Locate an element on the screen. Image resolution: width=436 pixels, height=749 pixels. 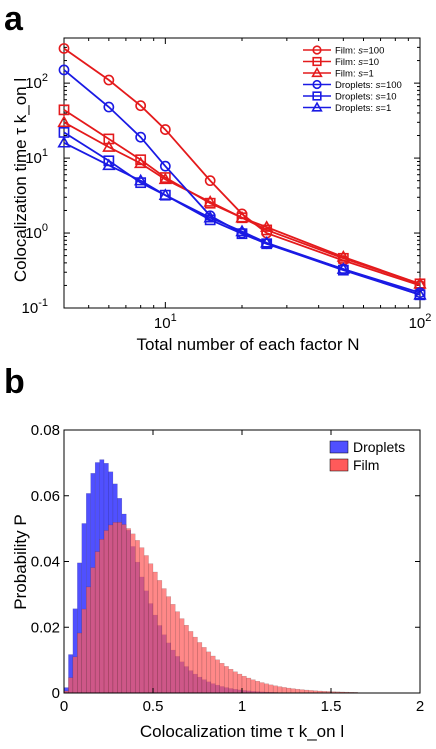
panel-a-ytick-label: 10⁻¹ is located at coordinates (35, 307).